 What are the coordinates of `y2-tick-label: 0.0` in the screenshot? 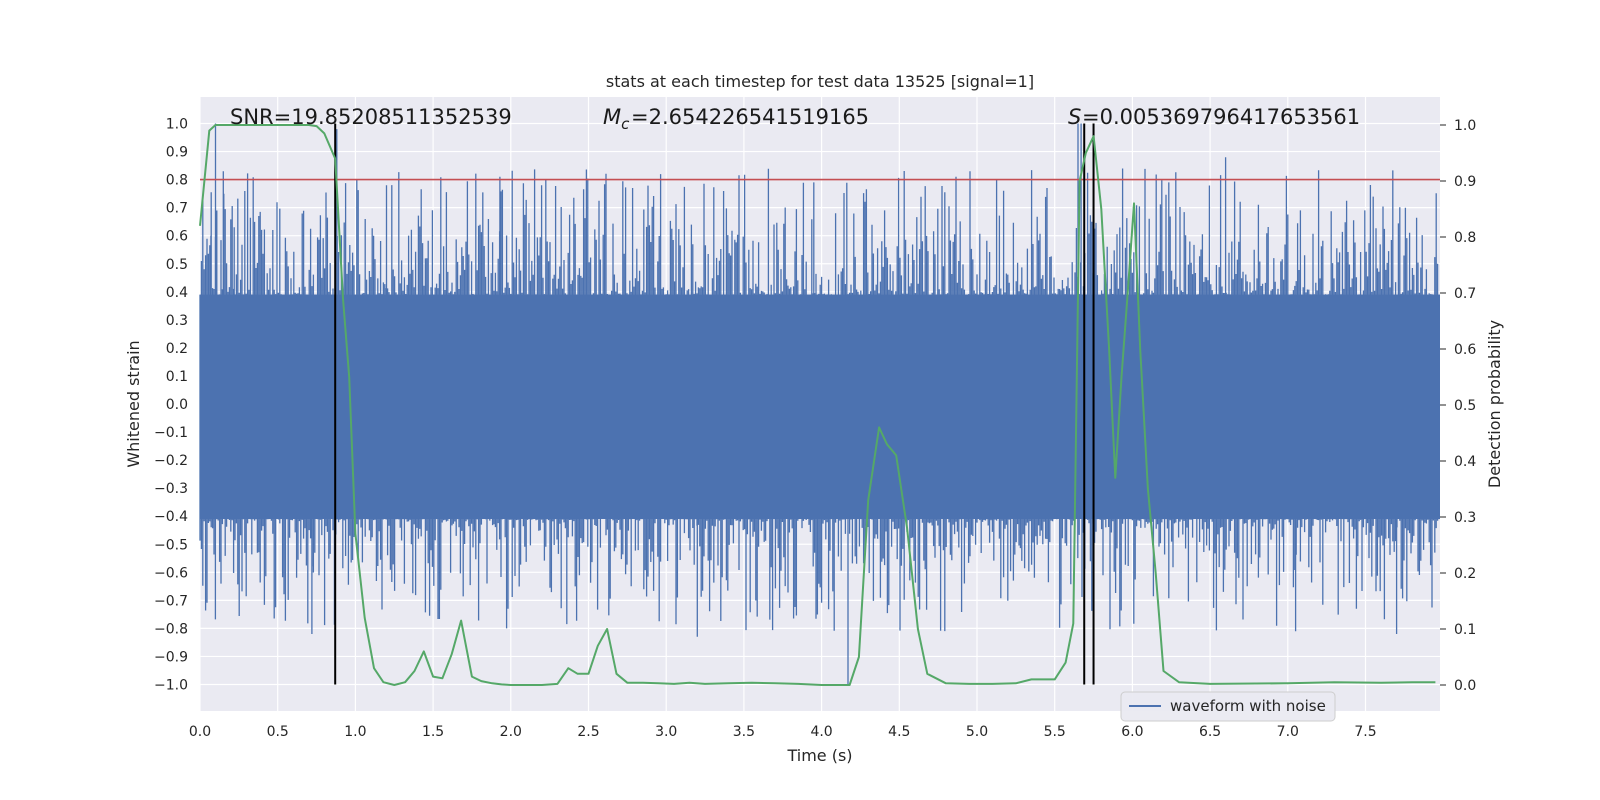 It's located at (1465, 686).